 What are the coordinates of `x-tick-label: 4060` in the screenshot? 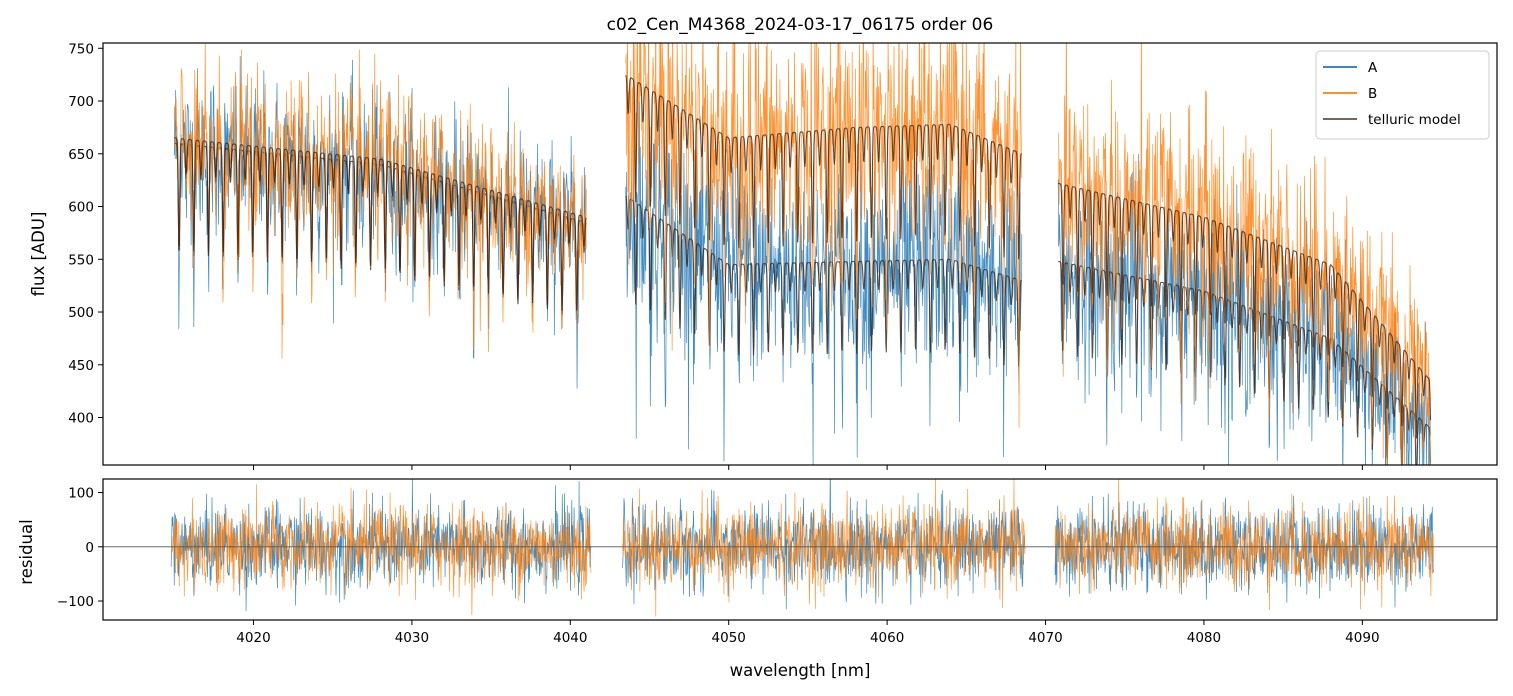 It's located at (887, 638).